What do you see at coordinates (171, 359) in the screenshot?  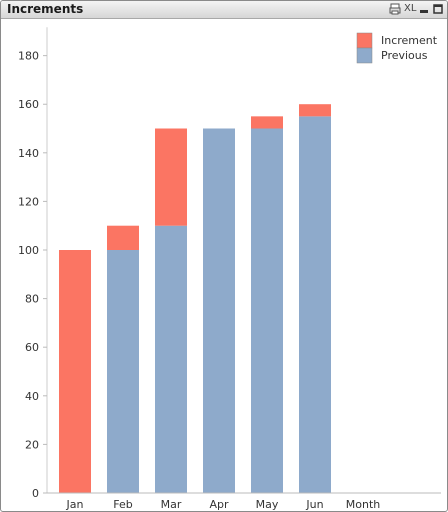 I see `bar-previous-mar` at bounding box center [171, 359].